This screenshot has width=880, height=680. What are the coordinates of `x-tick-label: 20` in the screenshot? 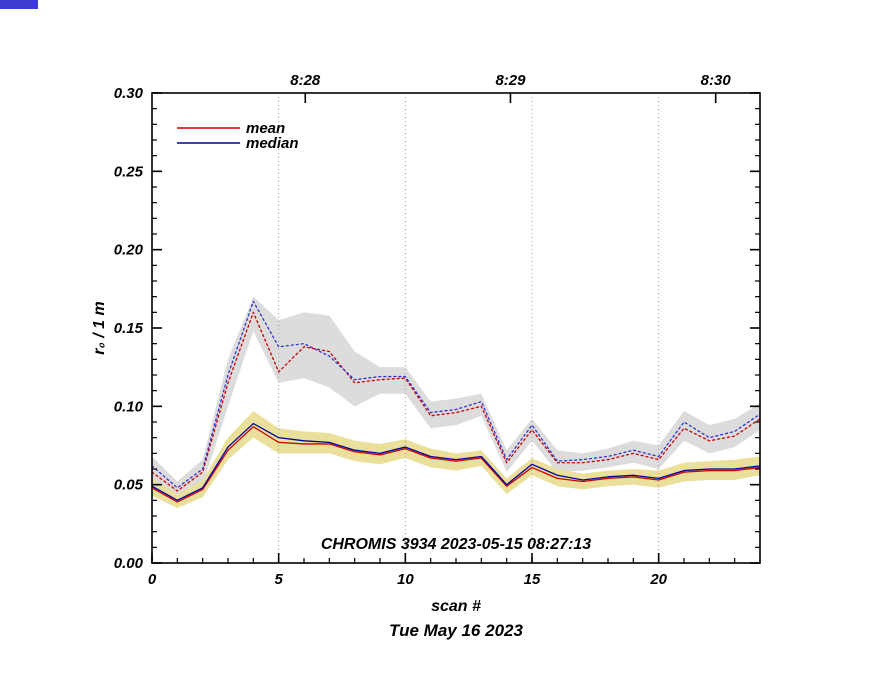 It's located at (658, 579).